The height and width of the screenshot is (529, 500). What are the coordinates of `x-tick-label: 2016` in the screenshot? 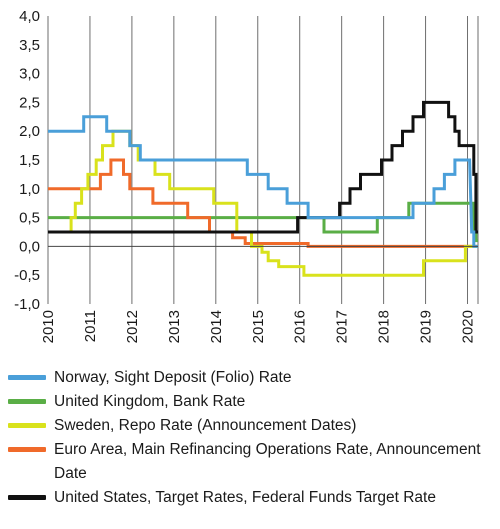 It's located at (300, 326).